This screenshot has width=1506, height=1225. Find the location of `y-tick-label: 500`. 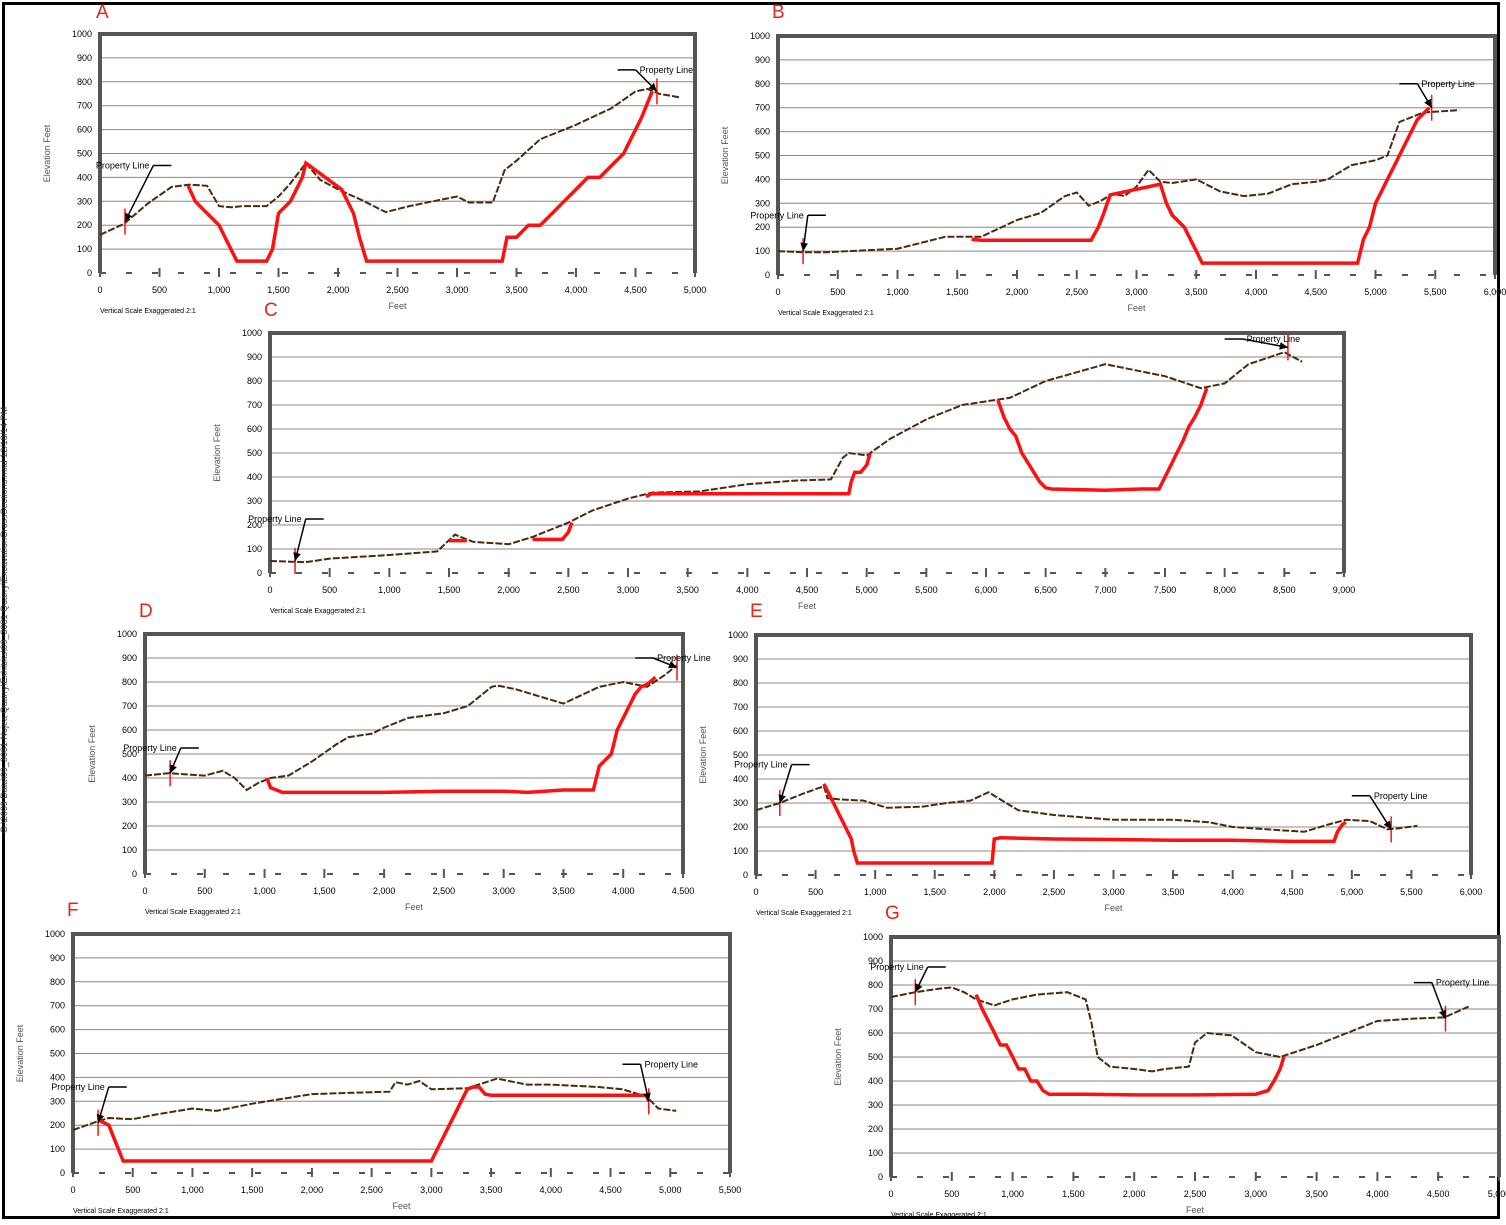

y-tick-label: 500 is located at coordinates (762, 156).